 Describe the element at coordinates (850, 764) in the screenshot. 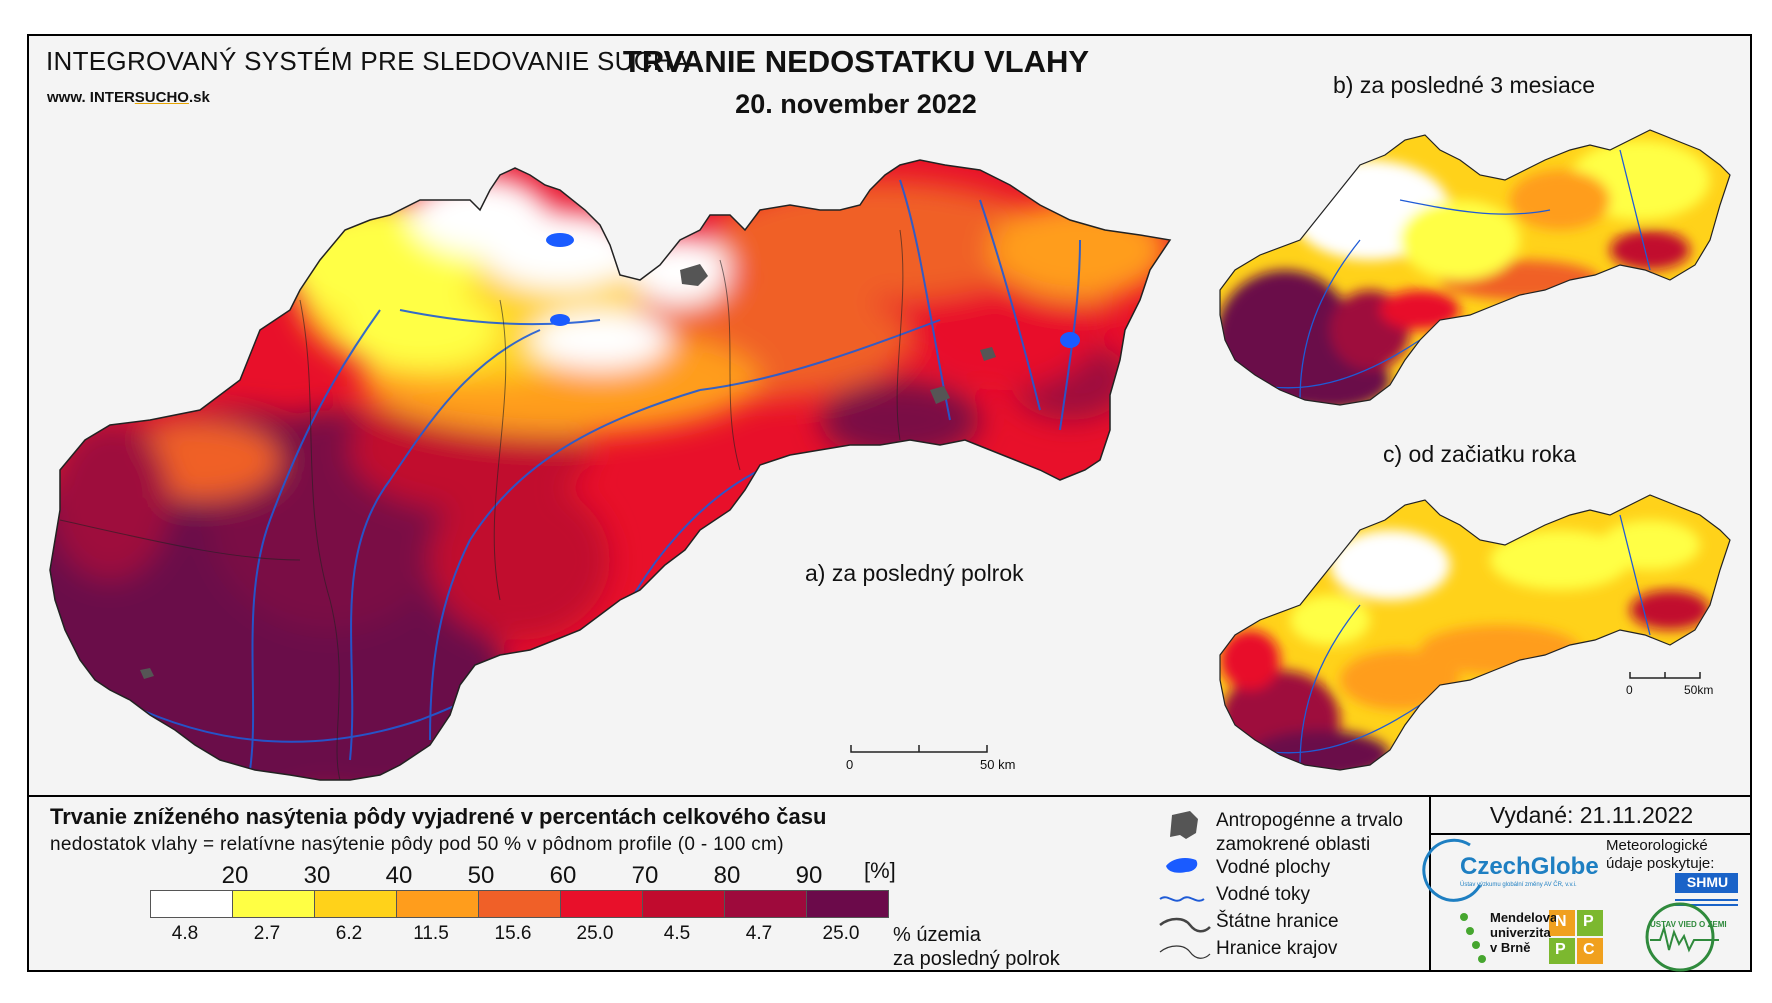

I see `main-scale-zero: 0` at that location.